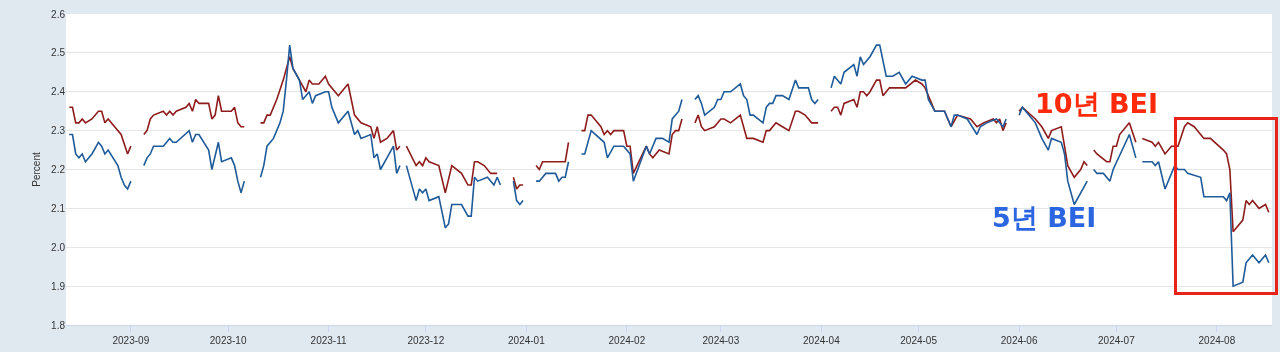 Image resolution: width=1280 pixels, height=352 pixels. Describe the element at coordinates (228, 340) in the screenshot. I see `x-tick-label: 2023-10` at that location.